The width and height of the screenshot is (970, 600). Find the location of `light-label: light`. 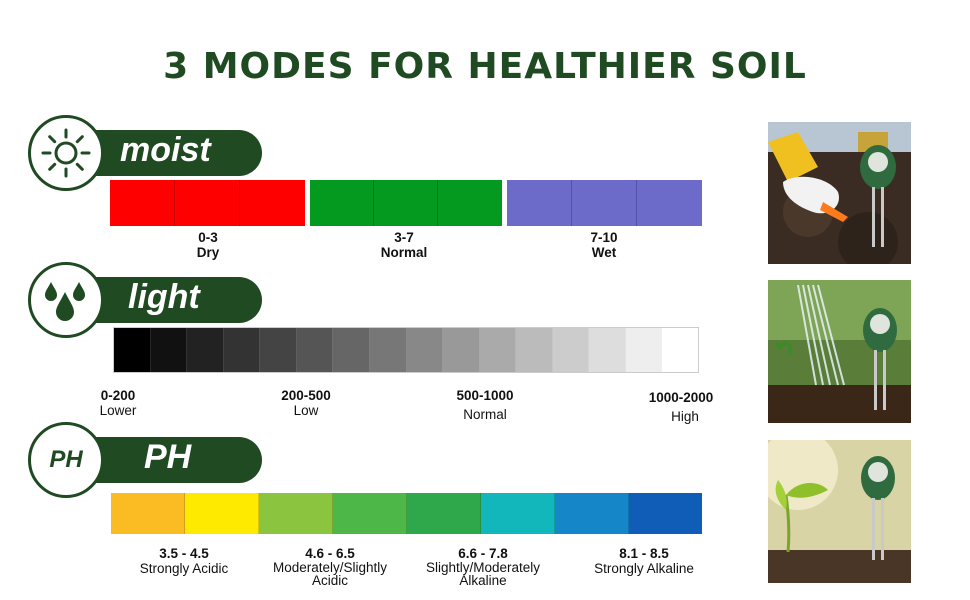

light-label: light is located at coordinates (164, 297).